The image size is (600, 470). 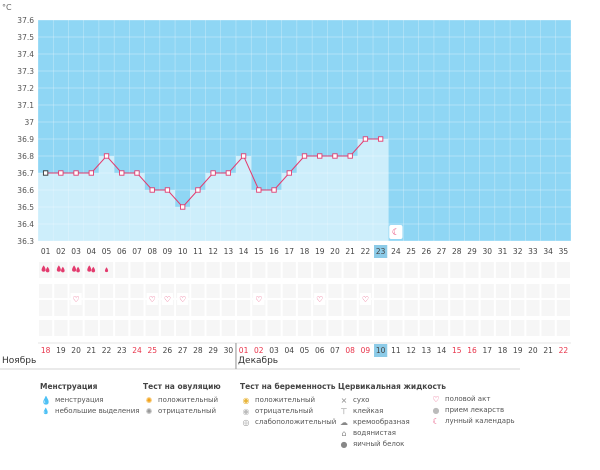 What do you see at coordinates (259, 350) in the screenshot?
I see `calendar-date-label: 02` at bounding box center [259, 350].